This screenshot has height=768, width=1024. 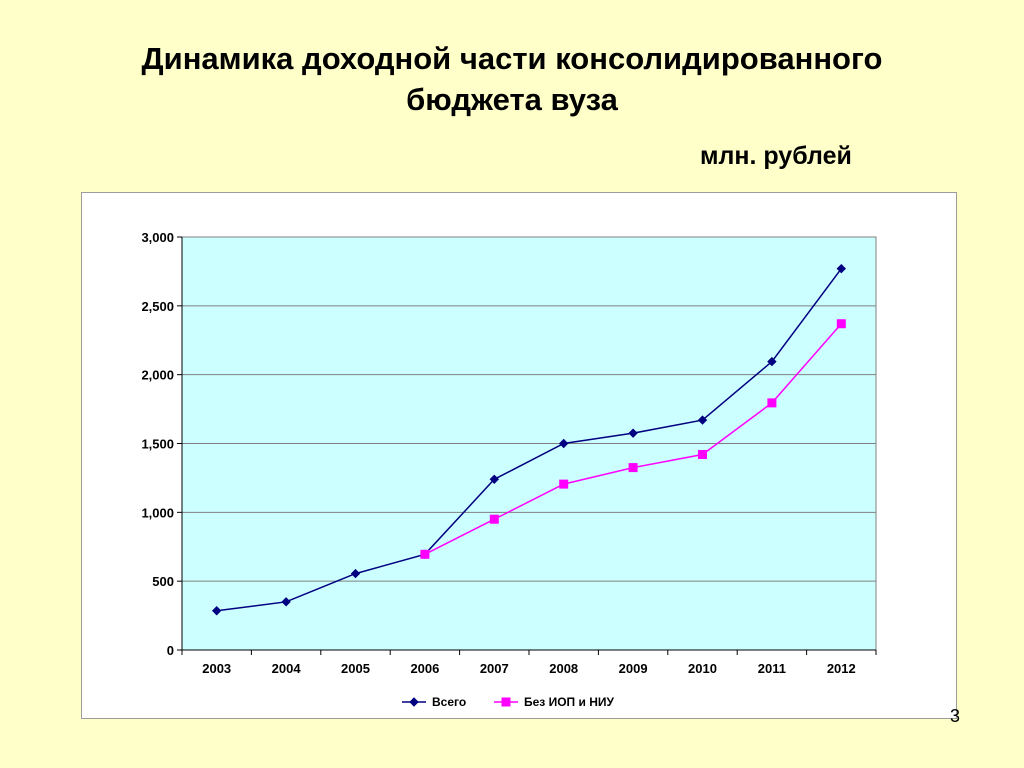 I want to click on x-tick-label: 2008, so click(x=563, y=668).